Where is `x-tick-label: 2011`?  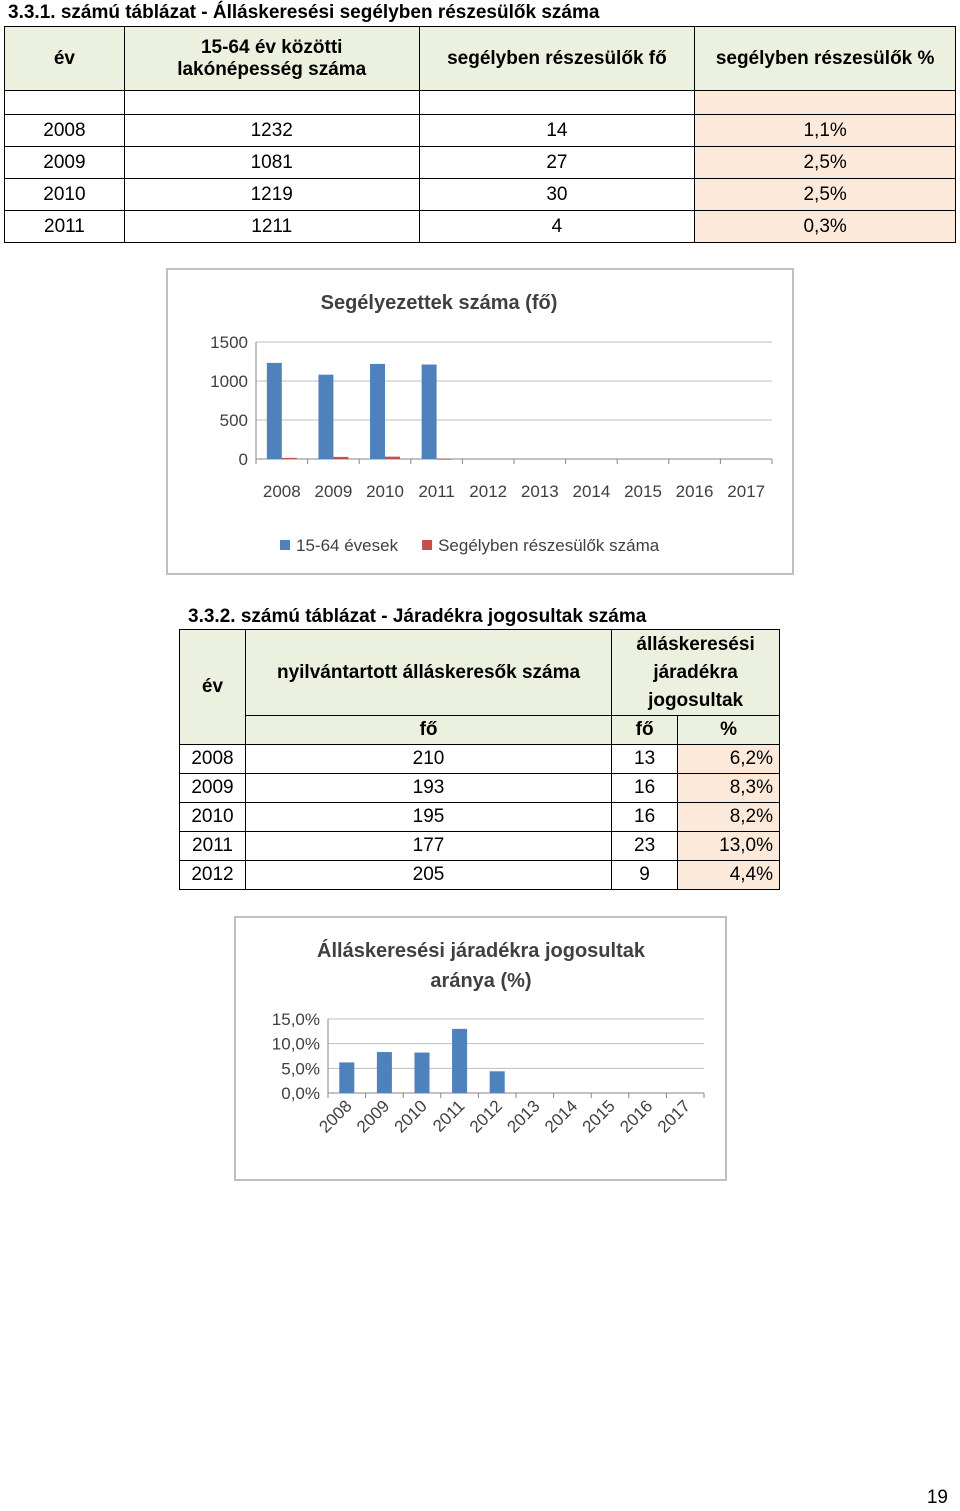
x-tick-label: 2011 is located at coordinates (448, 1115).